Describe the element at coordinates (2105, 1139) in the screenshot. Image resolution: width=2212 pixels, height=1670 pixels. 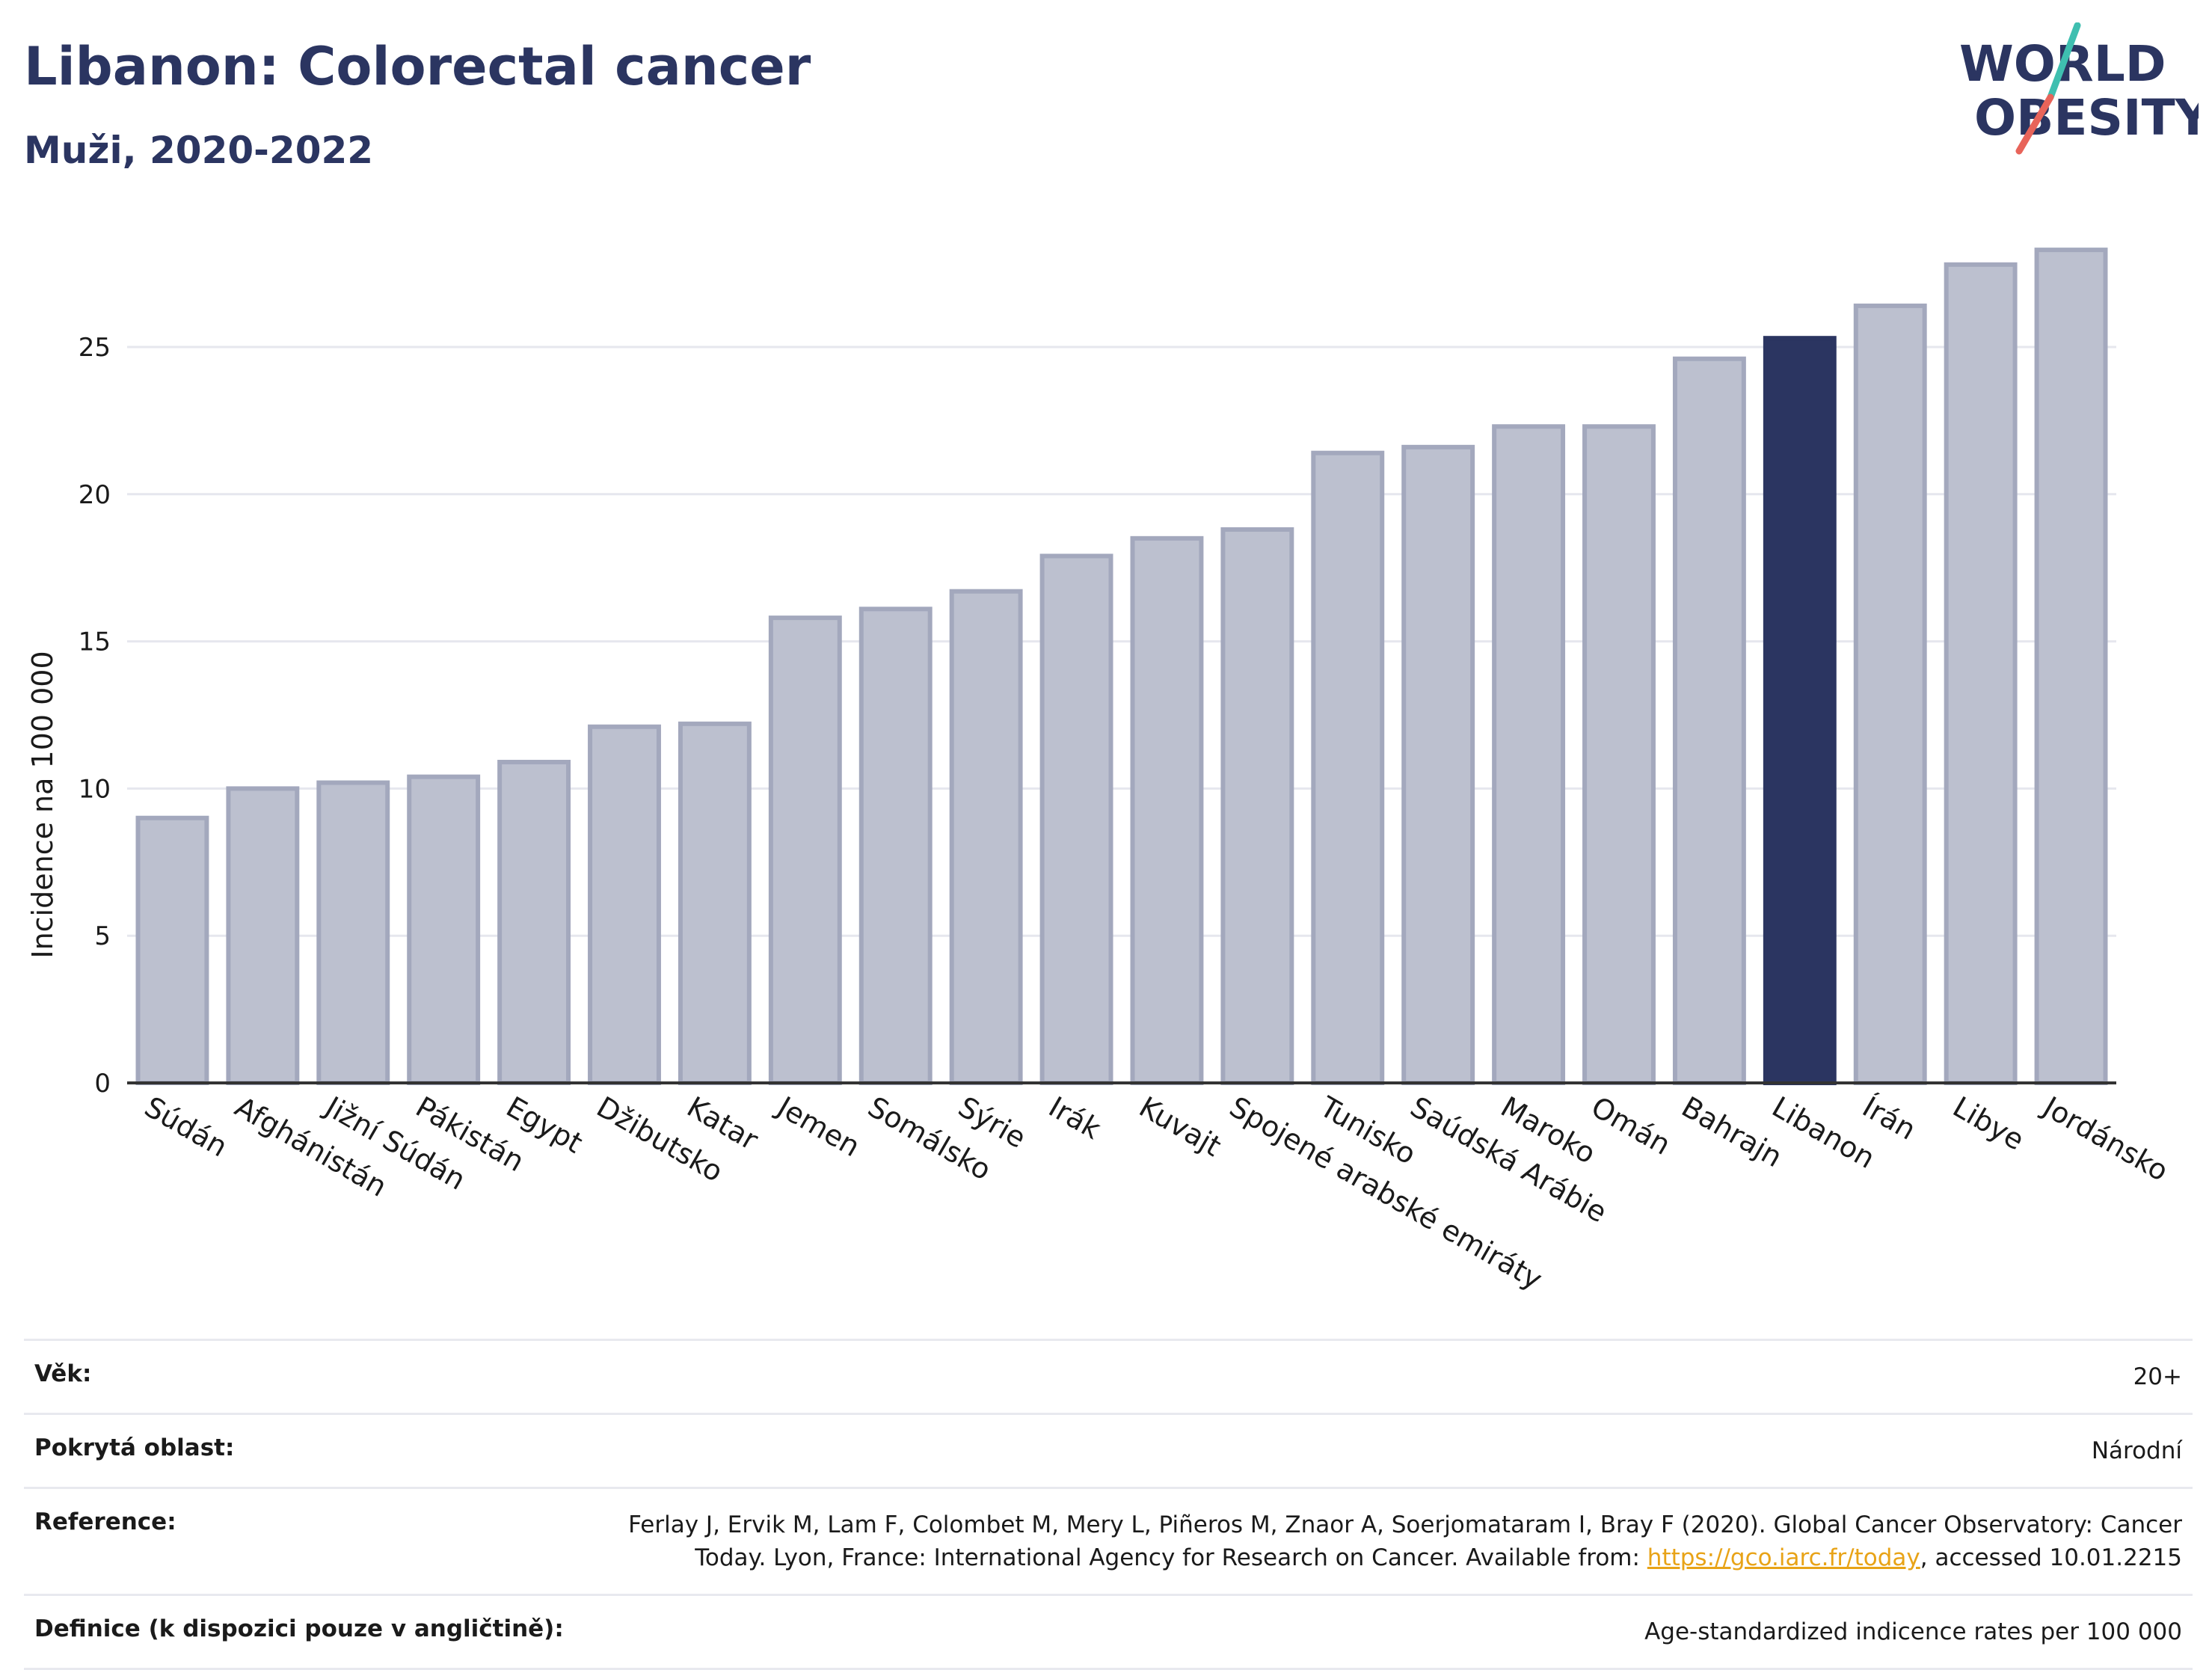
I see `x-tick-label: Jordánsko` at that location.